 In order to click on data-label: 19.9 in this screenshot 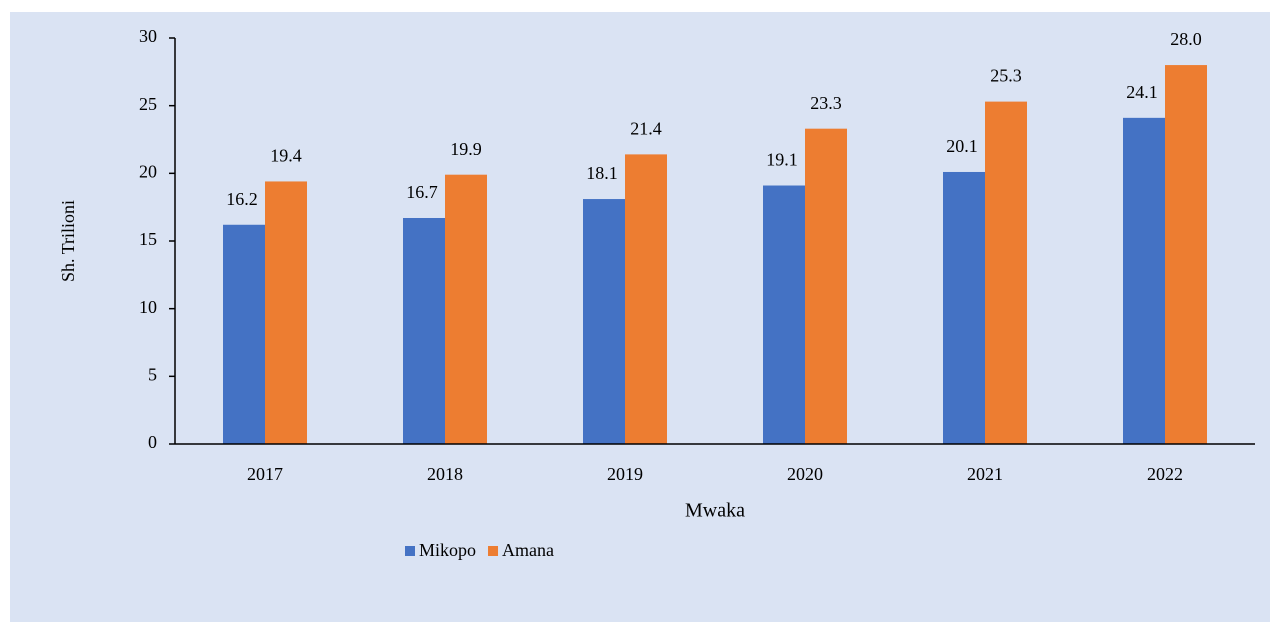, I will do `click(466, 149)`.